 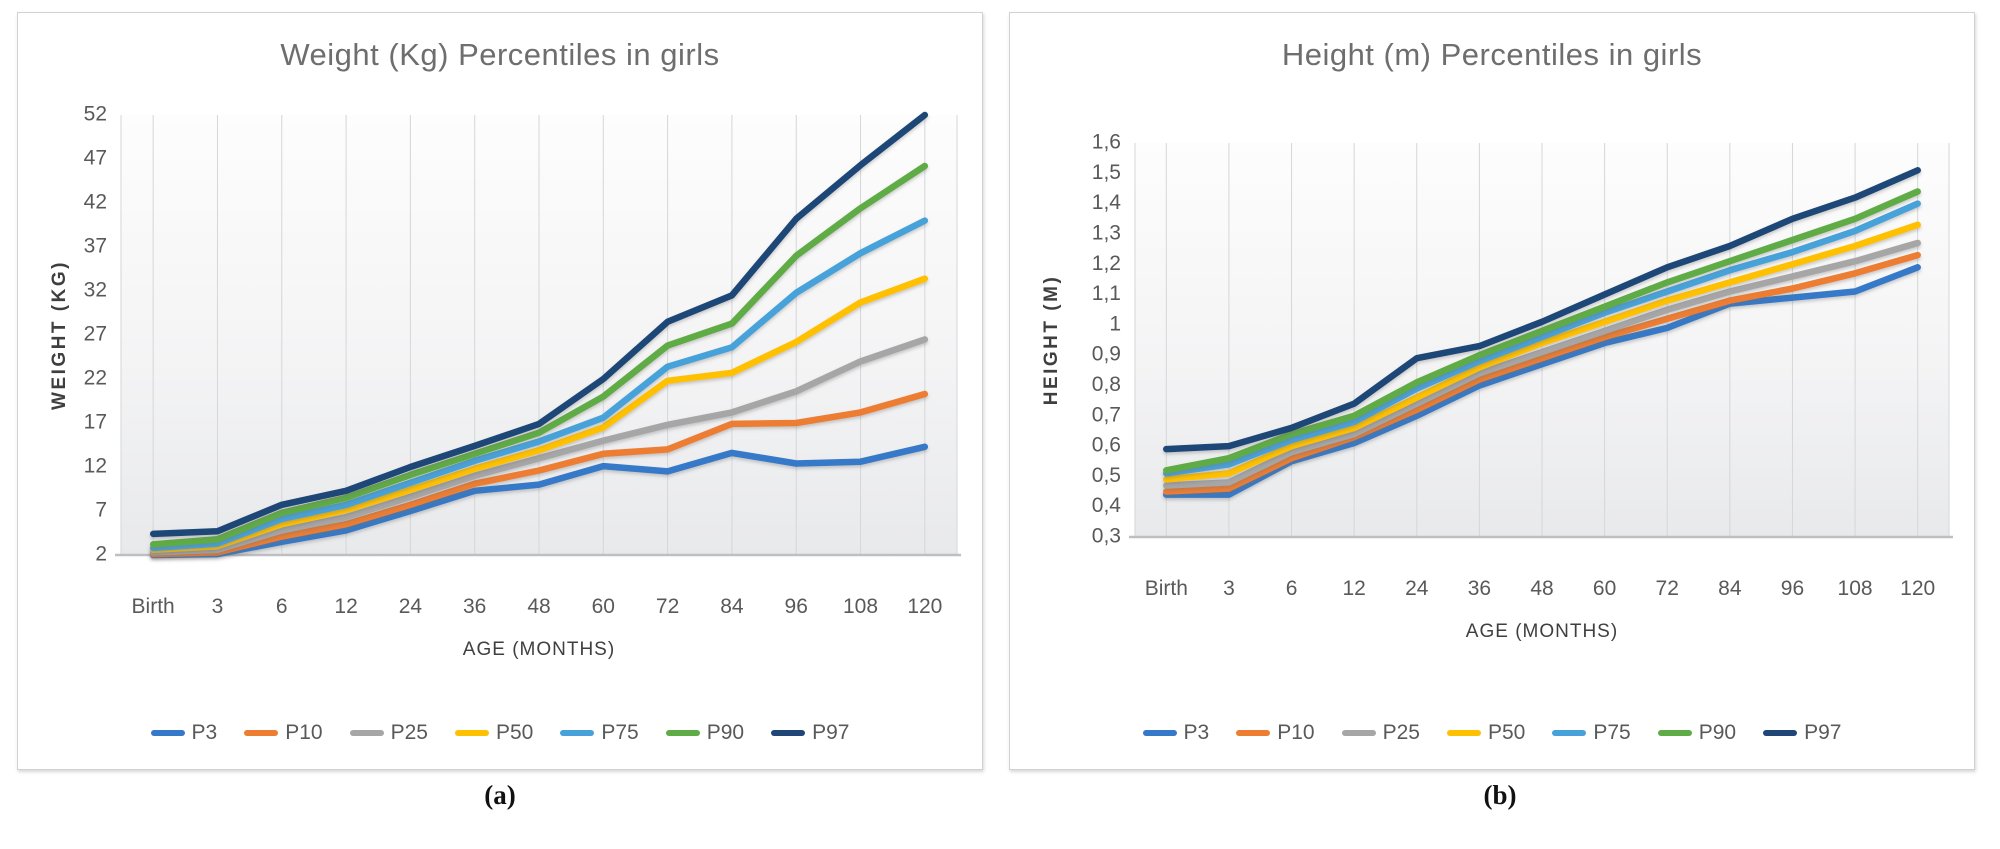 I want to click on series-line-p75, so click(x=1542, y=338).